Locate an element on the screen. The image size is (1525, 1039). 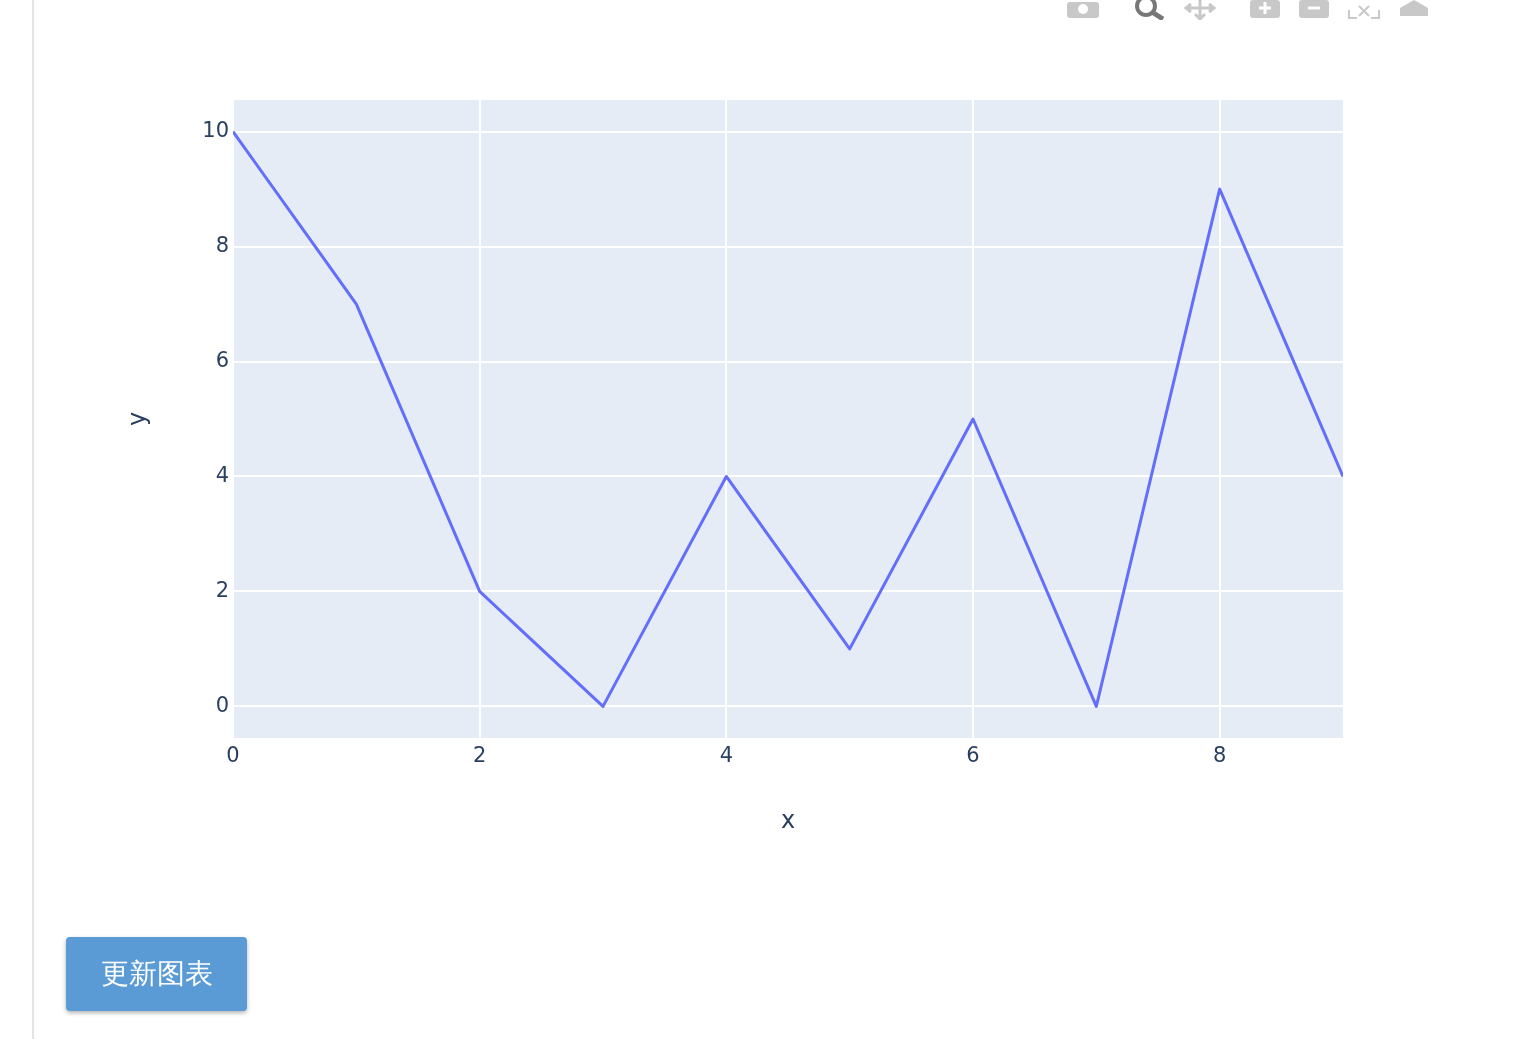
x-tick-label: 4 is located at coordinates (726, 755).